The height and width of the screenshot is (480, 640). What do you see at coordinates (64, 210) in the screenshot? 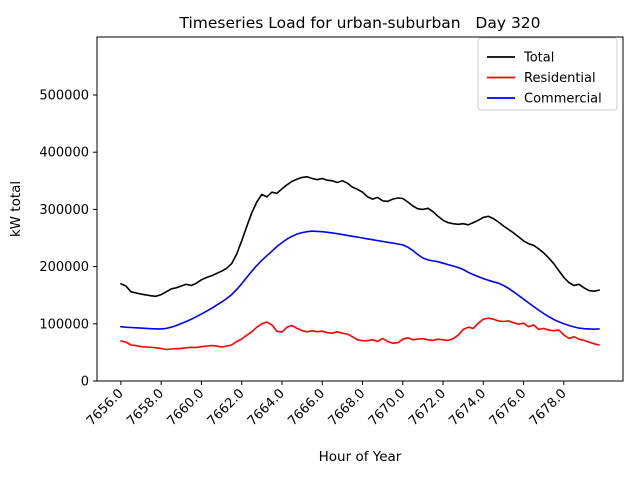
I see `y-tick-label: 300000` at bounding box center [64, 210].